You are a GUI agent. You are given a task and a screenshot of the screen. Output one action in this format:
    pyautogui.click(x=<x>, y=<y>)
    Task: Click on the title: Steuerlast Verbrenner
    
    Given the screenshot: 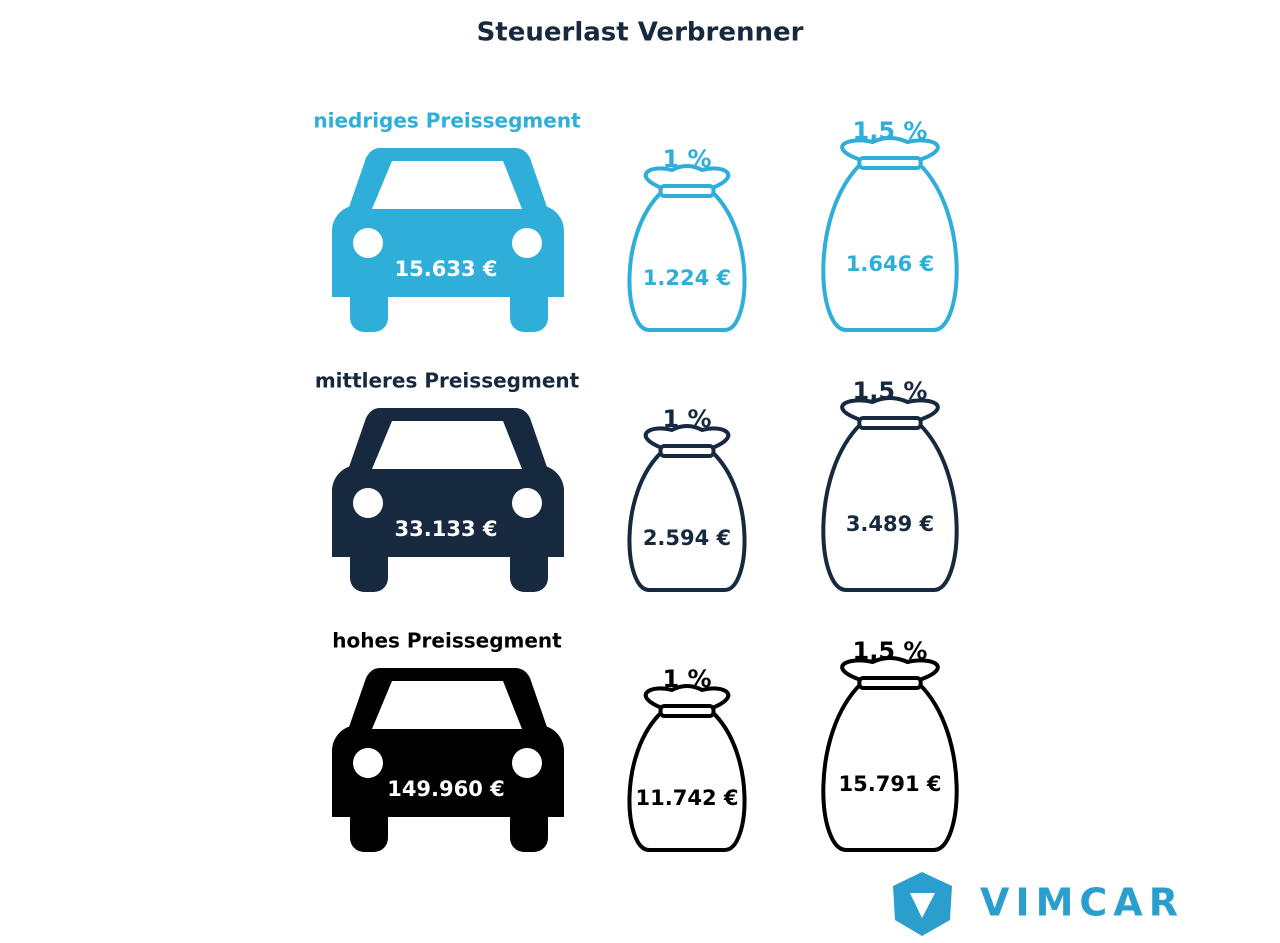 What is the action you would take?
    pyautogui.click(x=640, y=33)
    